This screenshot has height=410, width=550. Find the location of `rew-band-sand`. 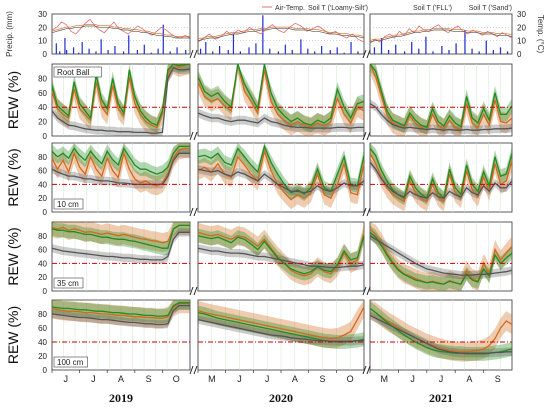

rew-band-sand is located at coordinates (121, 312).